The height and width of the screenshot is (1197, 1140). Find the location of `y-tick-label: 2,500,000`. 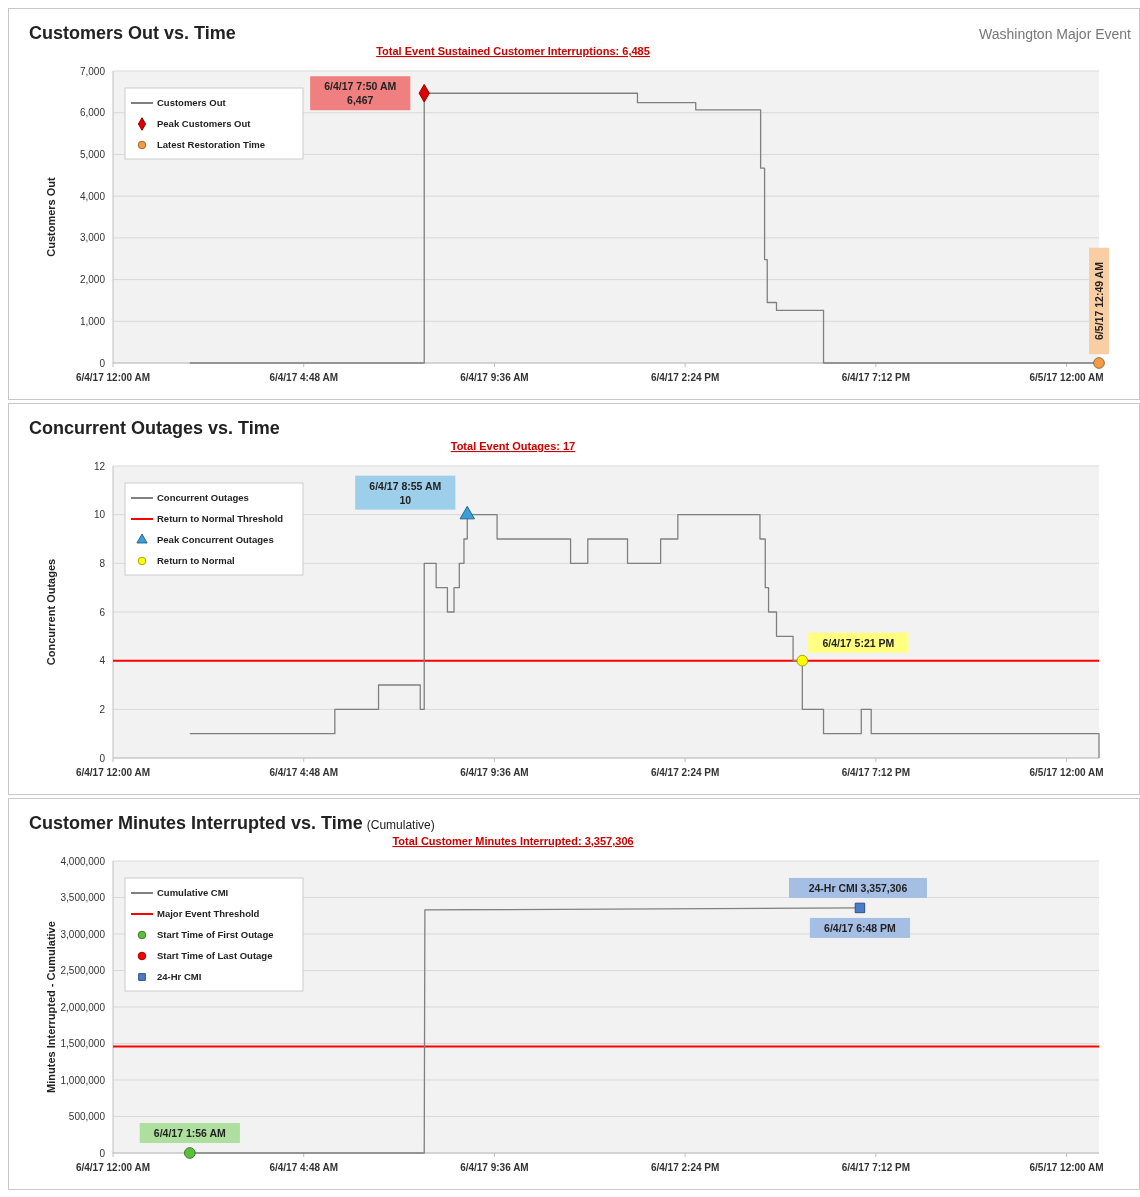

y-tick-label: 2,500,000 is located at coordinates (83, 970).